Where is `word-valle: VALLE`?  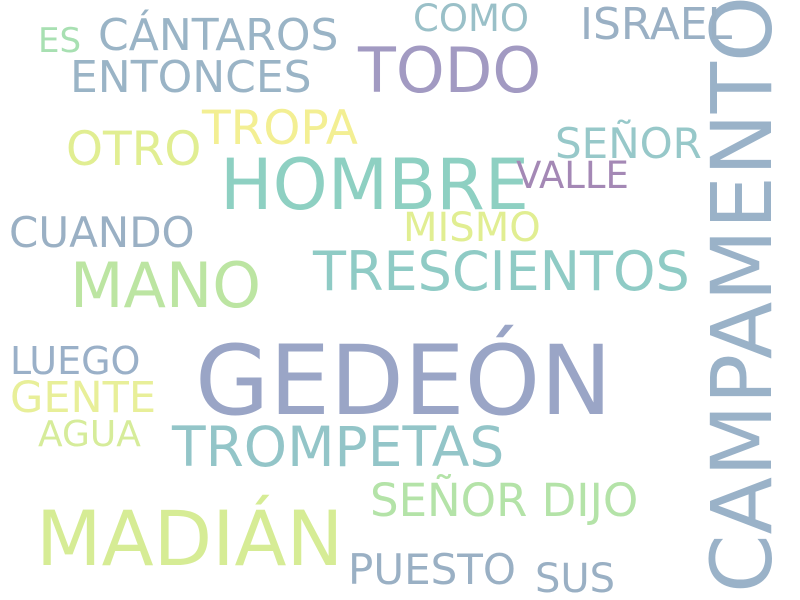
word-valle: VALLE is located at coordinates (572, 175).